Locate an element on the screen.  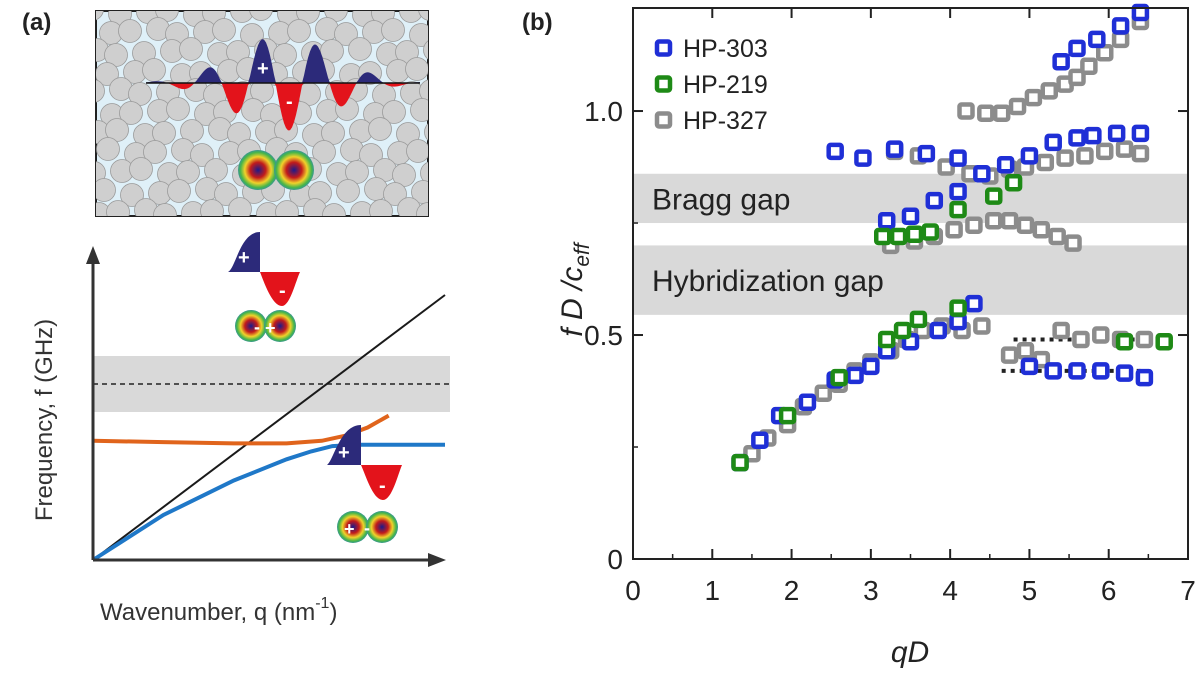
upper-mode-minus: - is located at coordinates (282, 291).